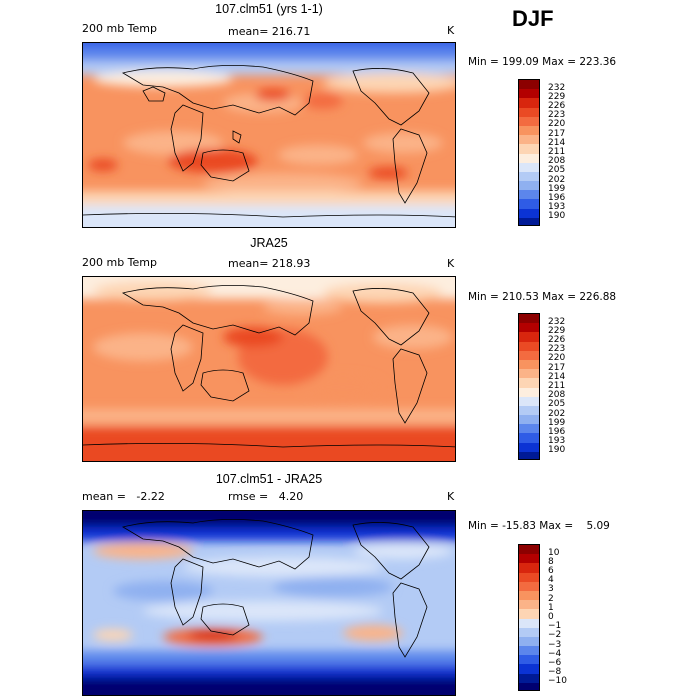 The height and width of the screenshot is (700, 700). What do you see at coordinates (557, 431) in the screenshot?
I see `panel-2-colorbar-tick-label: 196` at bounding box center [557, 431].